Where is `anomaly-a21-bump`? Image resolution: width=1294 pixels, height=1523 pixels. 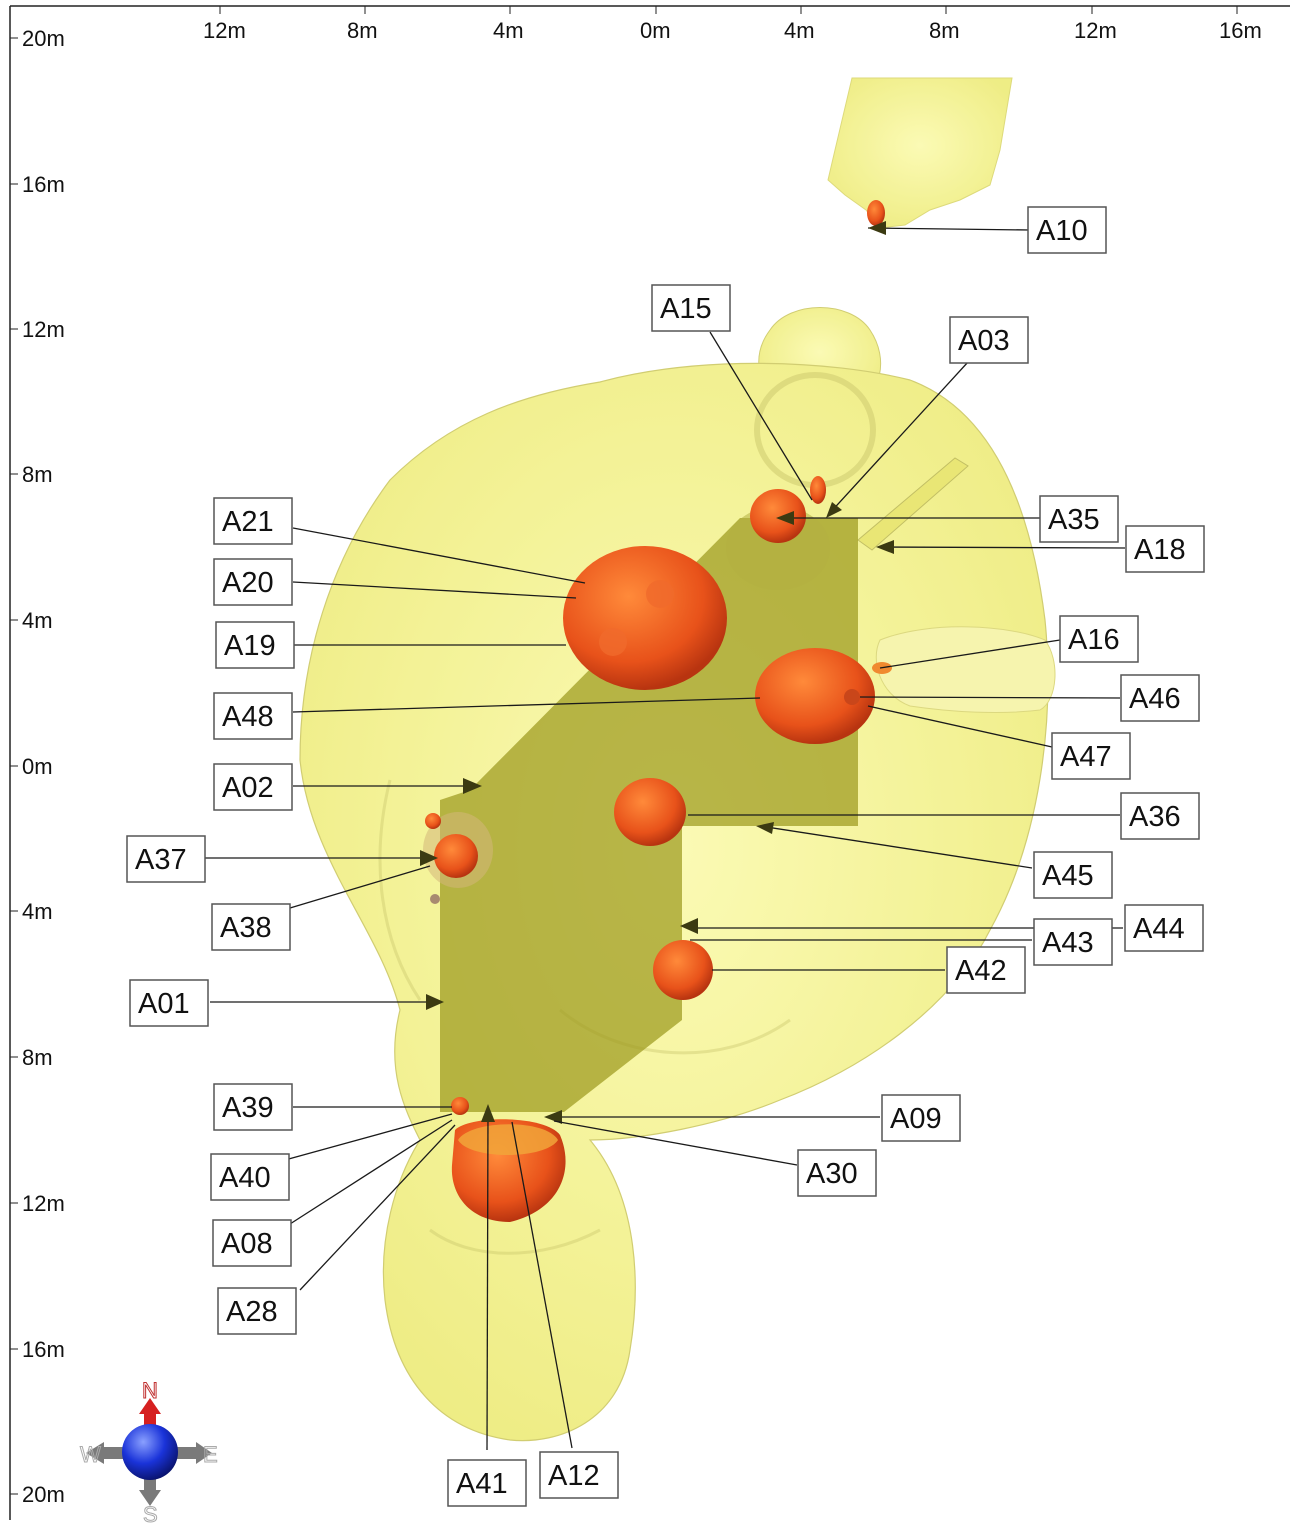
anomaly-a21-bump is located at coordinates (660, 594).